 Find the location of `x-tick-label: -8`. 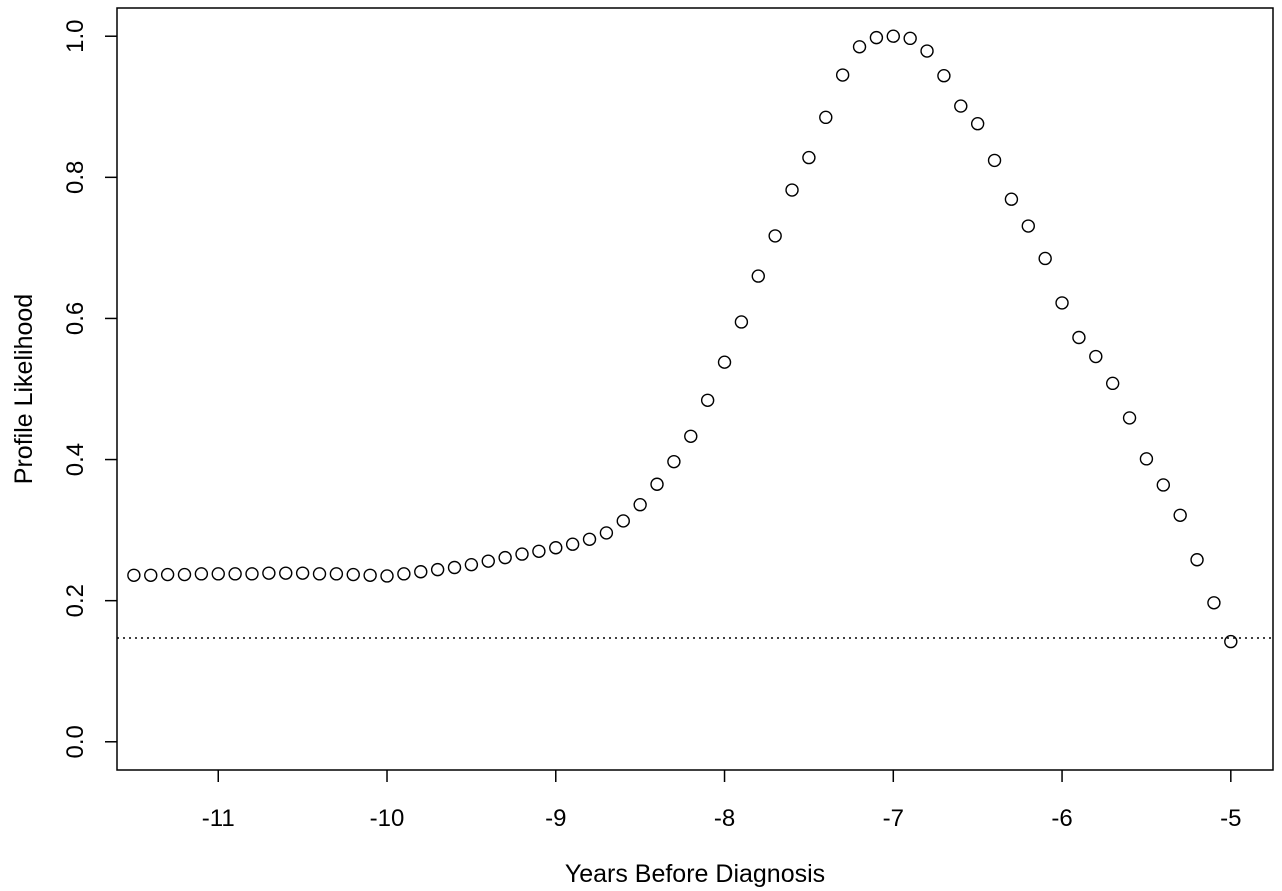

x-tick-label: -8 is located at coordinates (724, 818).